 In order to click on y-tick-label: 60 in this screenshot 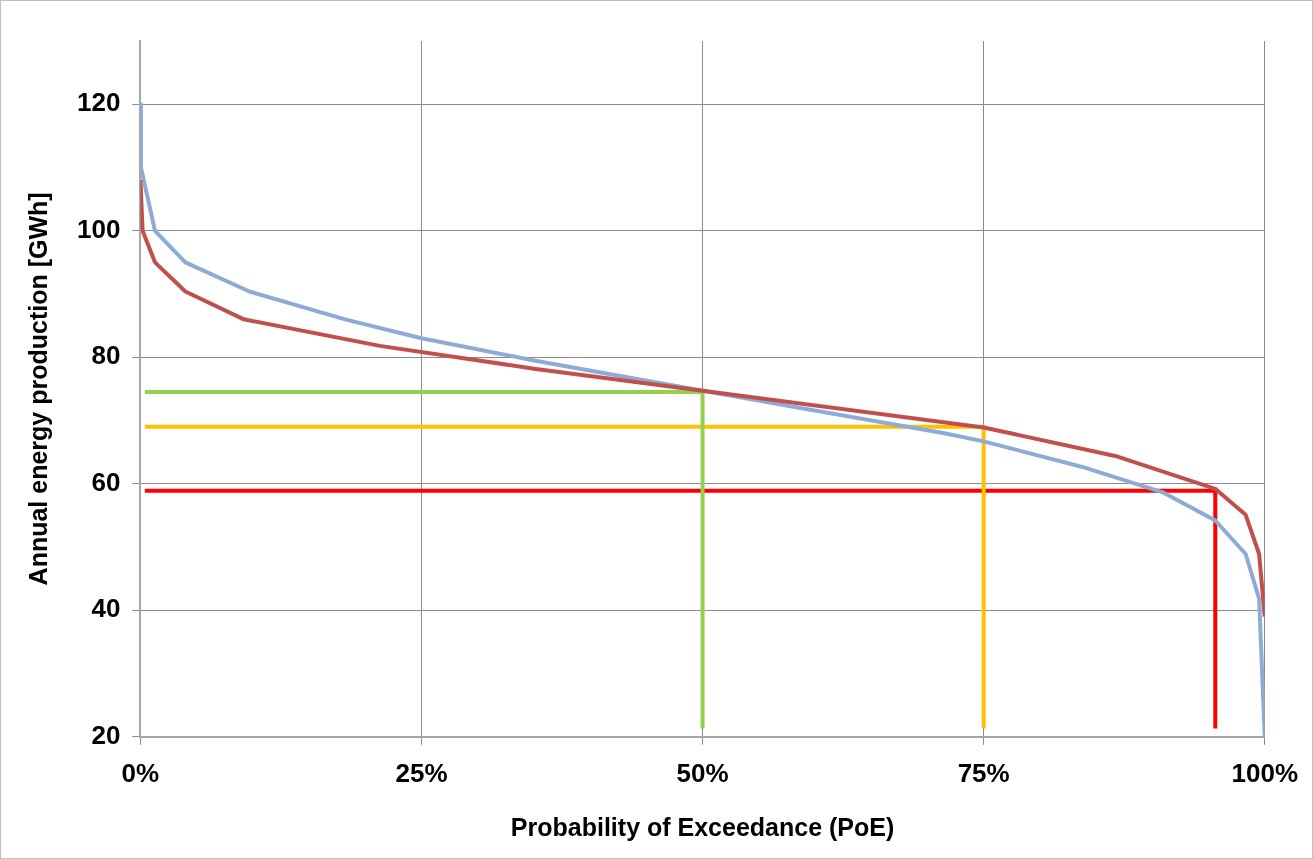, I will do `click(106, 481)`.